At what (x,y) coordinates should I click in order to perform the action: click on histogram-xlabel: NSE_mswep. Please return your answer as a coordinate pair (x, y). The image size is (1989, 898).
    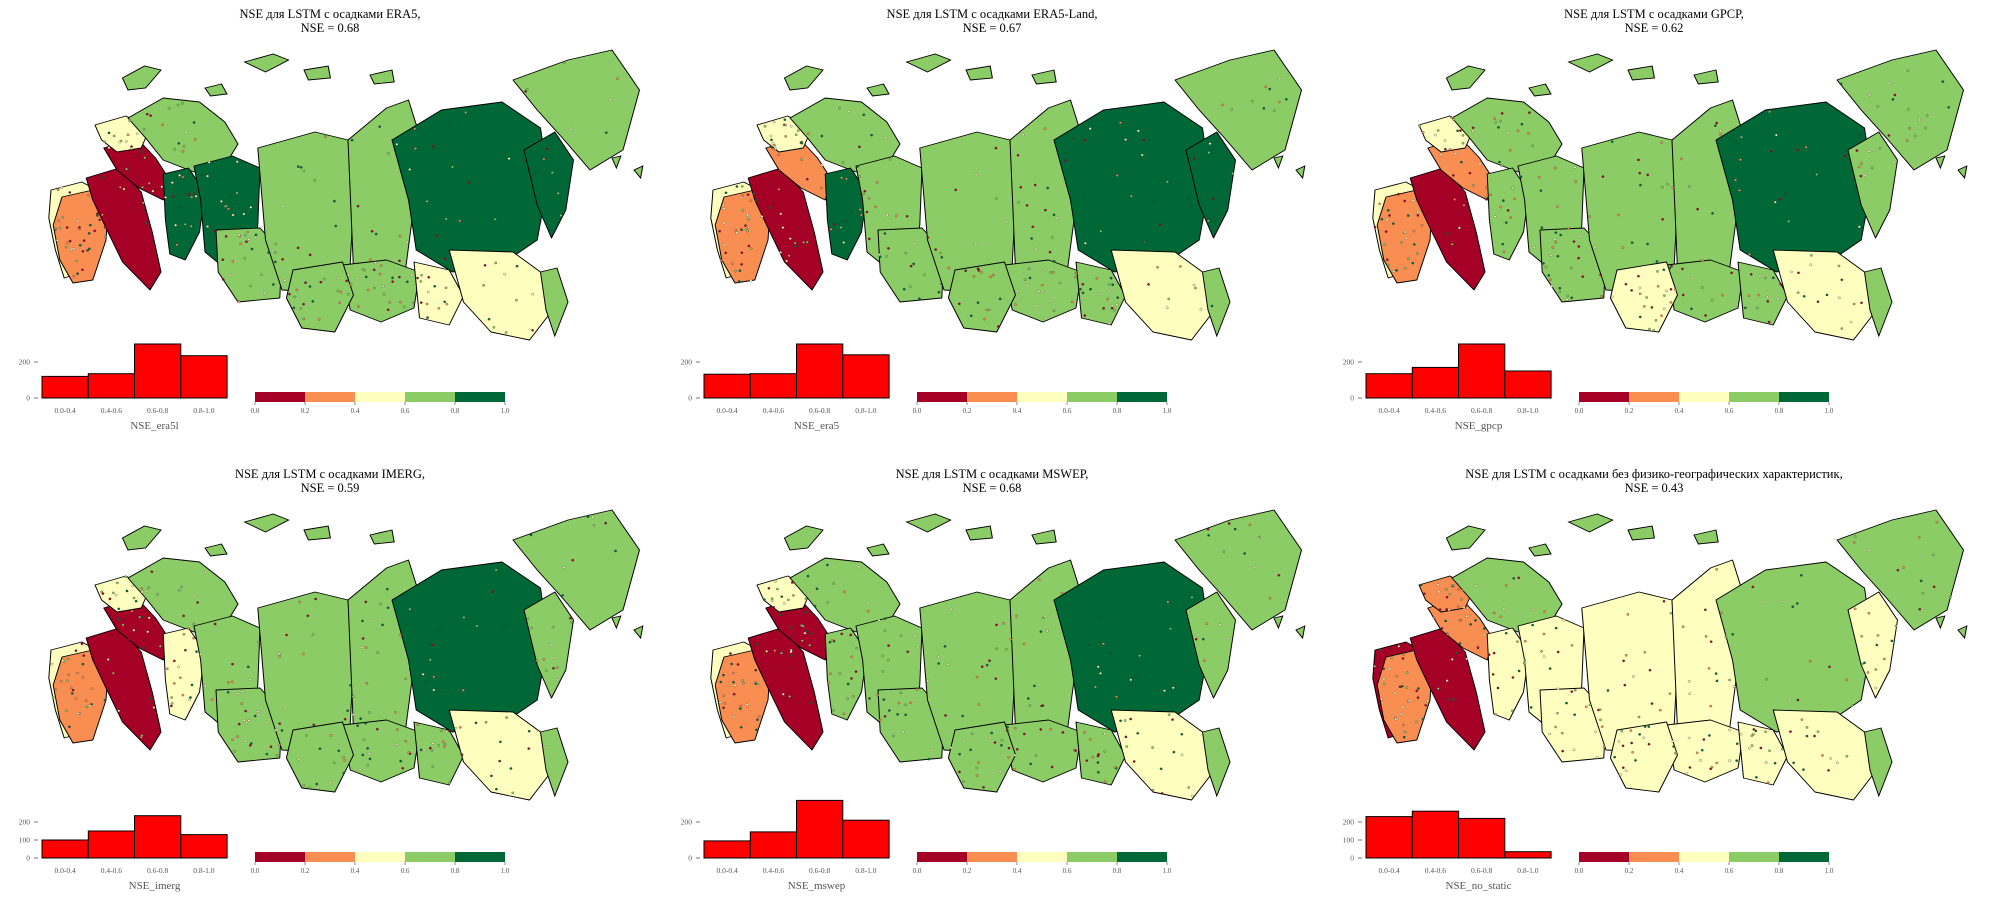
    Looking at the image, I should click on (817, 886).